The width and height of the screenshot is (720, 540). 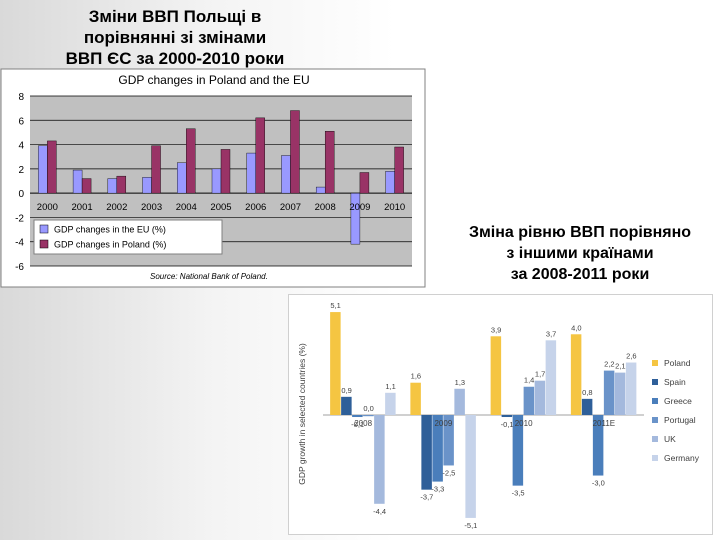 What do you see at coordinates (19, 218) in the screenshot?
I see `y-tick-label: -2` at bounding box center [19, 218].